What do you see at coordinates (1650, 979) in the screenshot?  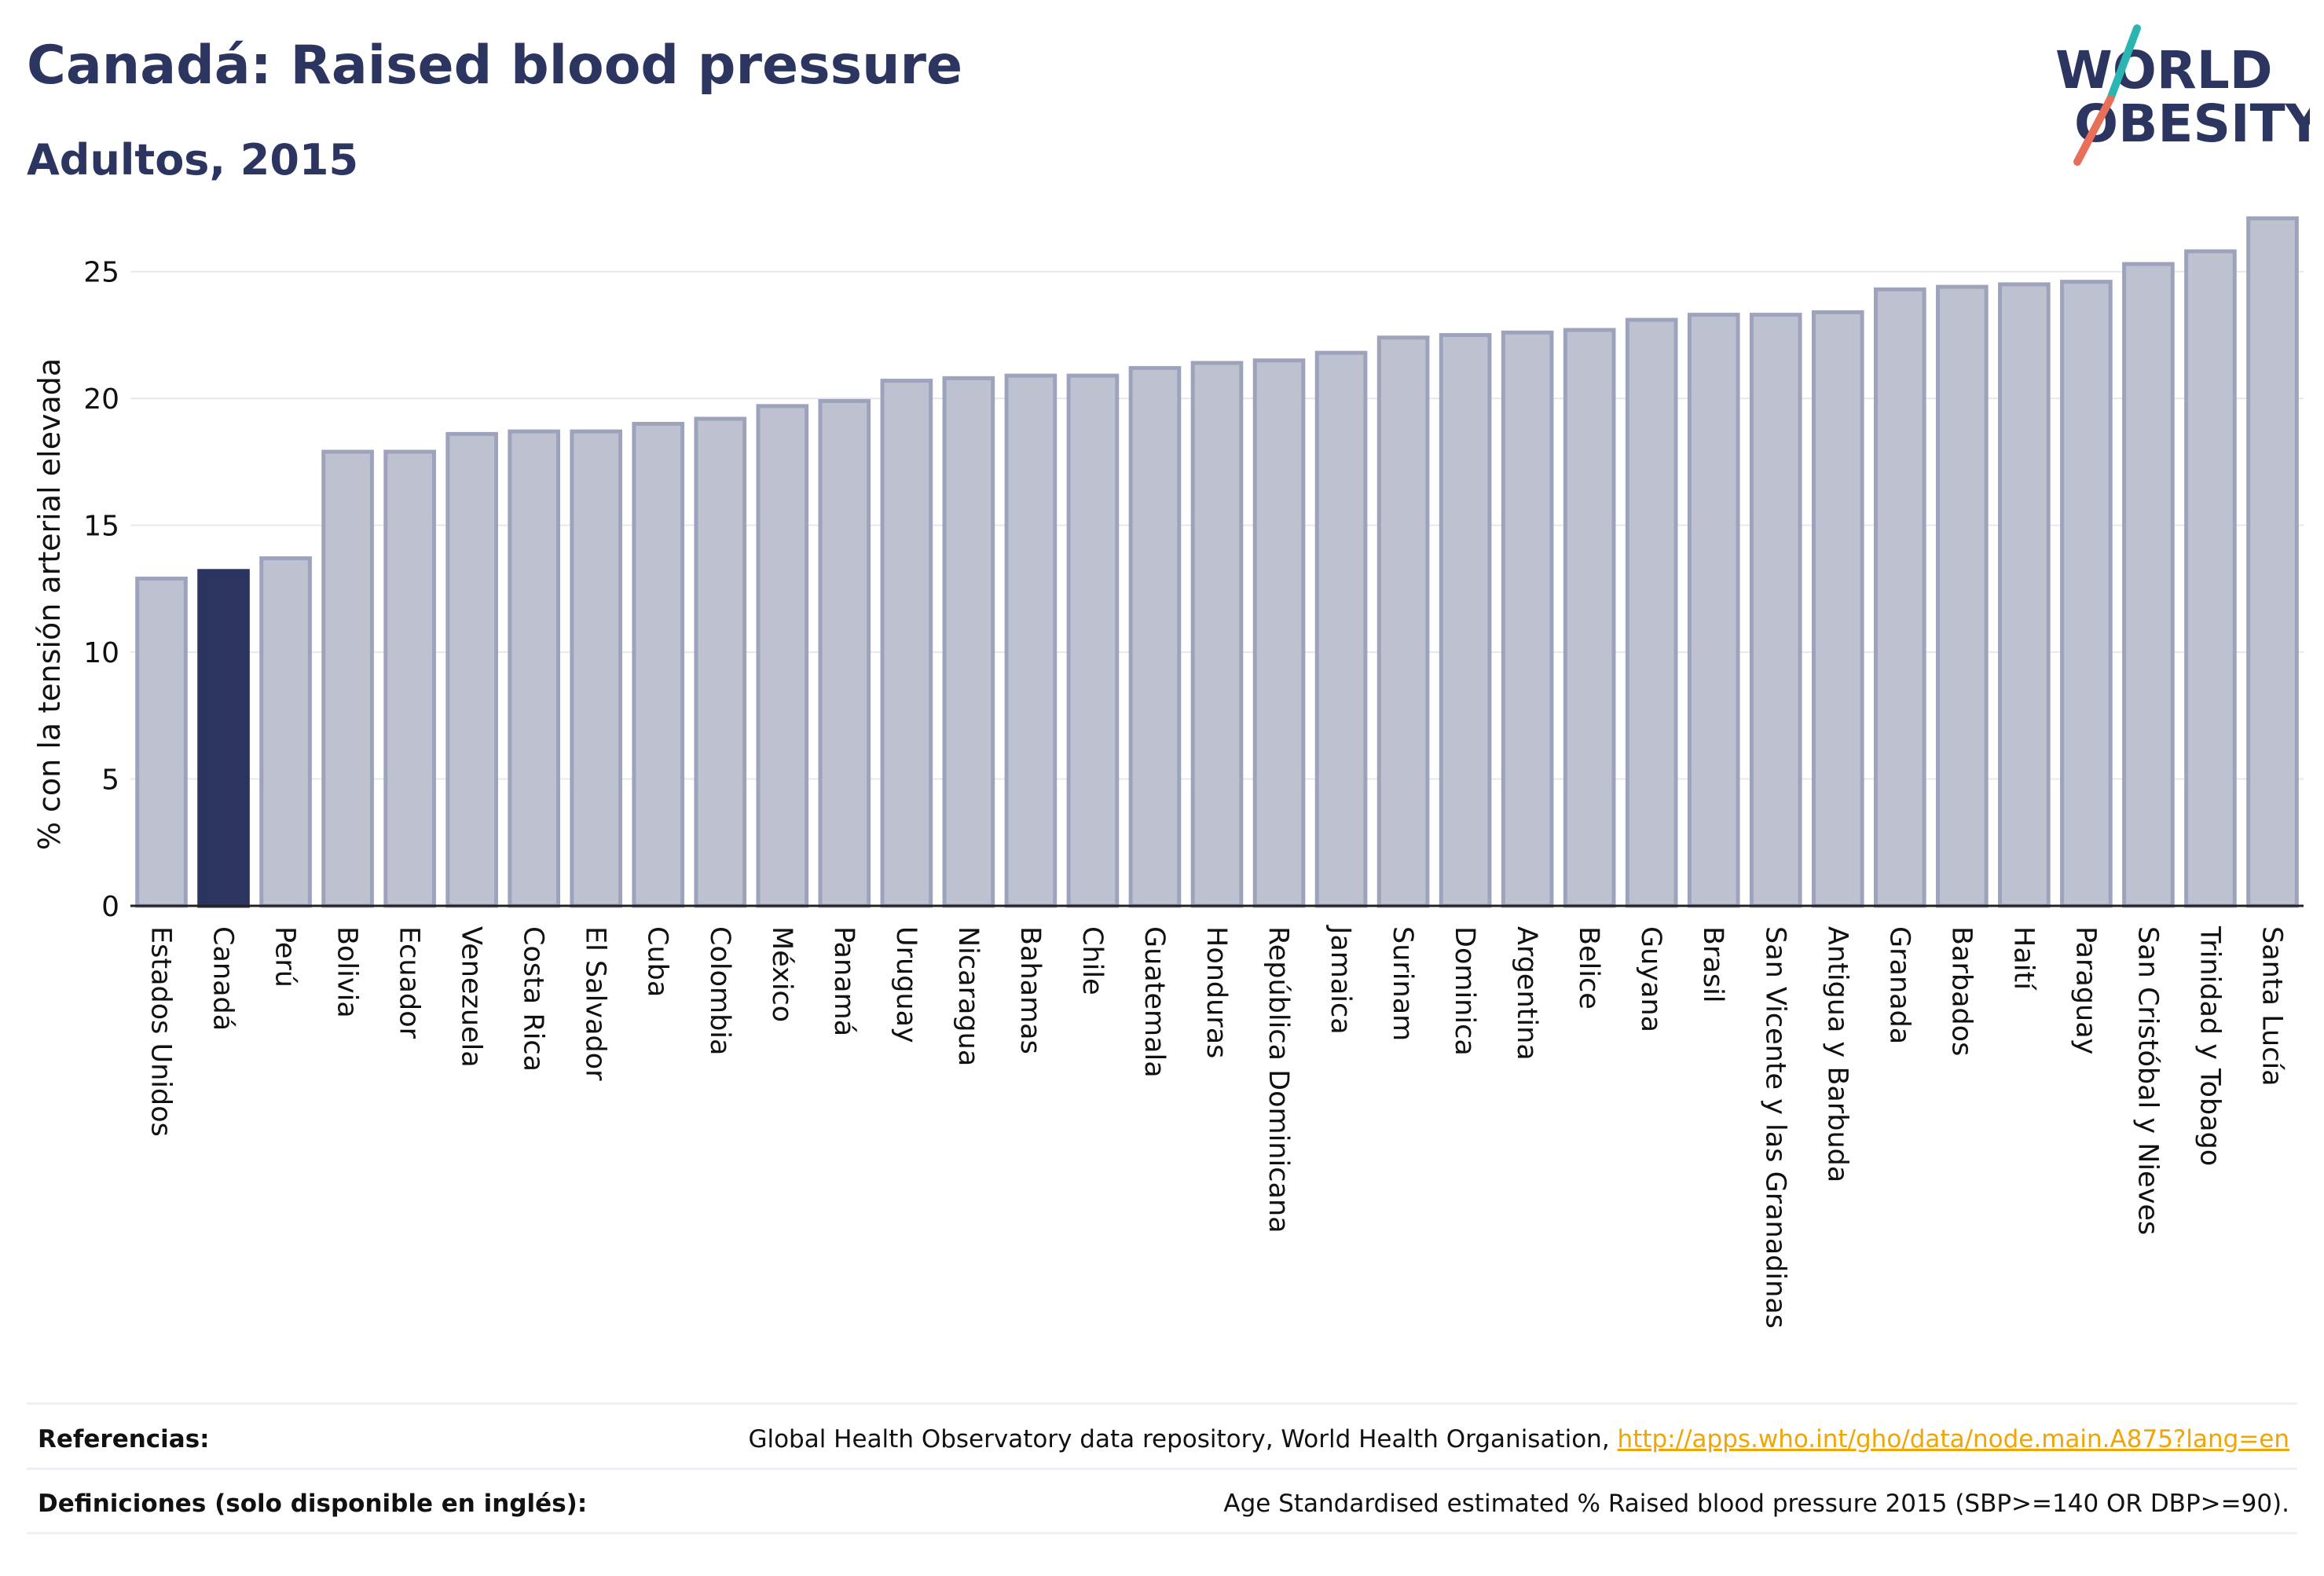 I see `x-tick-label: Guyana` at bounding box center [1650, 979].